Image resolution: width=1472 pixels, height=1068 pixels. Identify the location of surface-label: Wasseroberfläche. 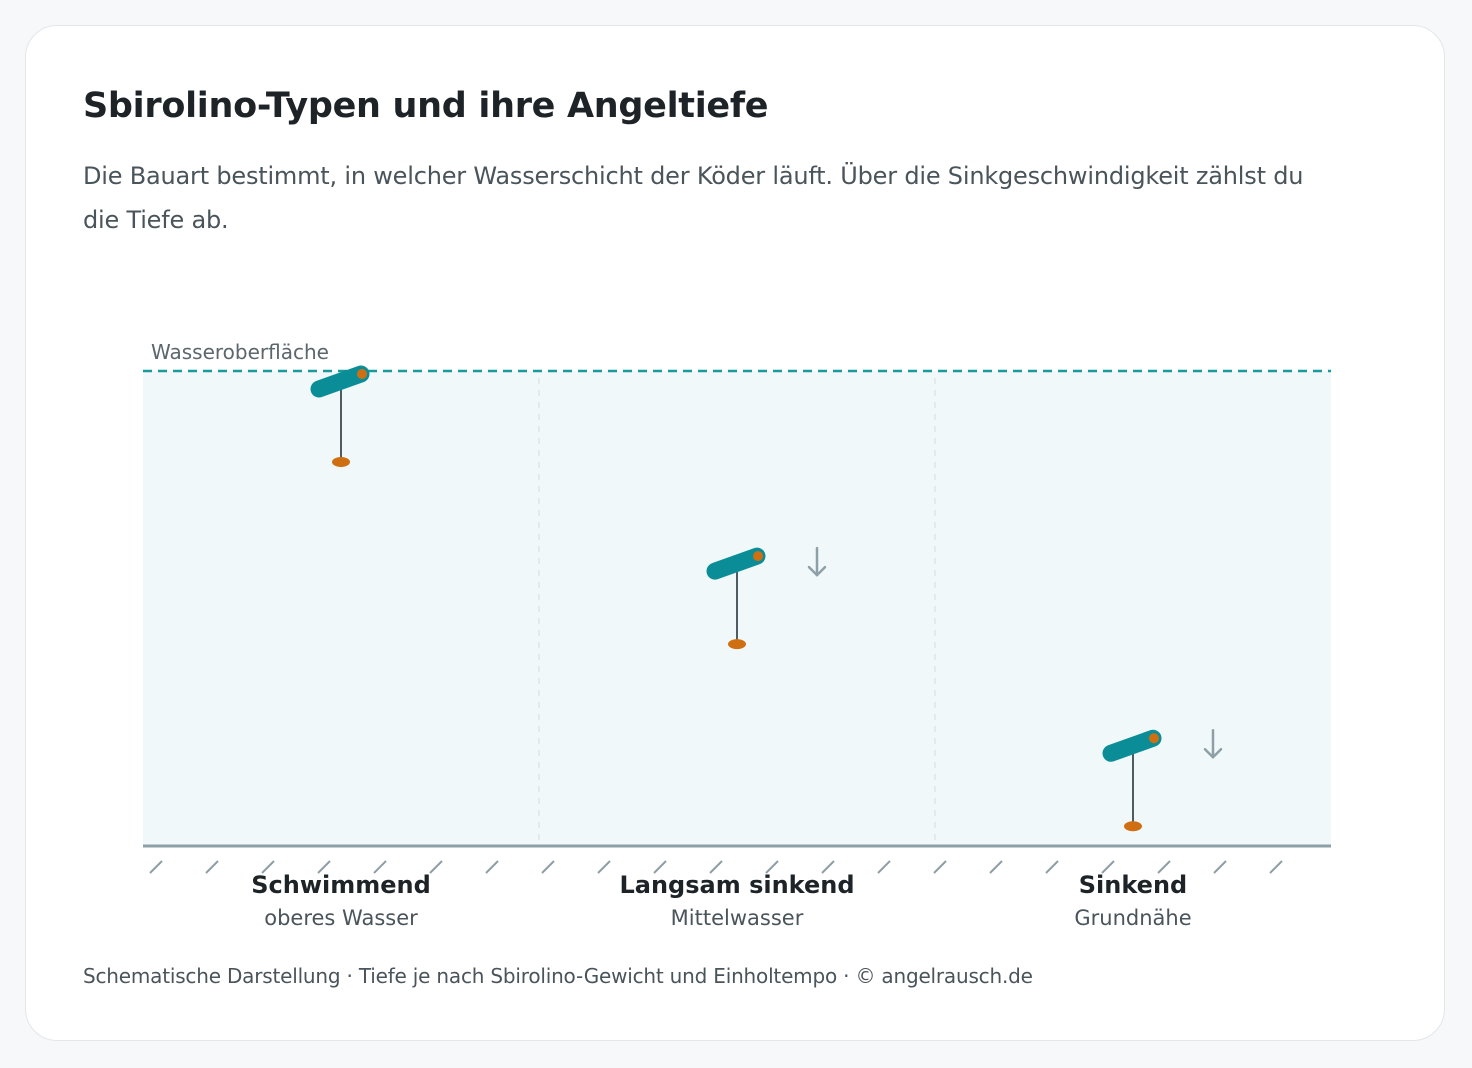
(240, 352).